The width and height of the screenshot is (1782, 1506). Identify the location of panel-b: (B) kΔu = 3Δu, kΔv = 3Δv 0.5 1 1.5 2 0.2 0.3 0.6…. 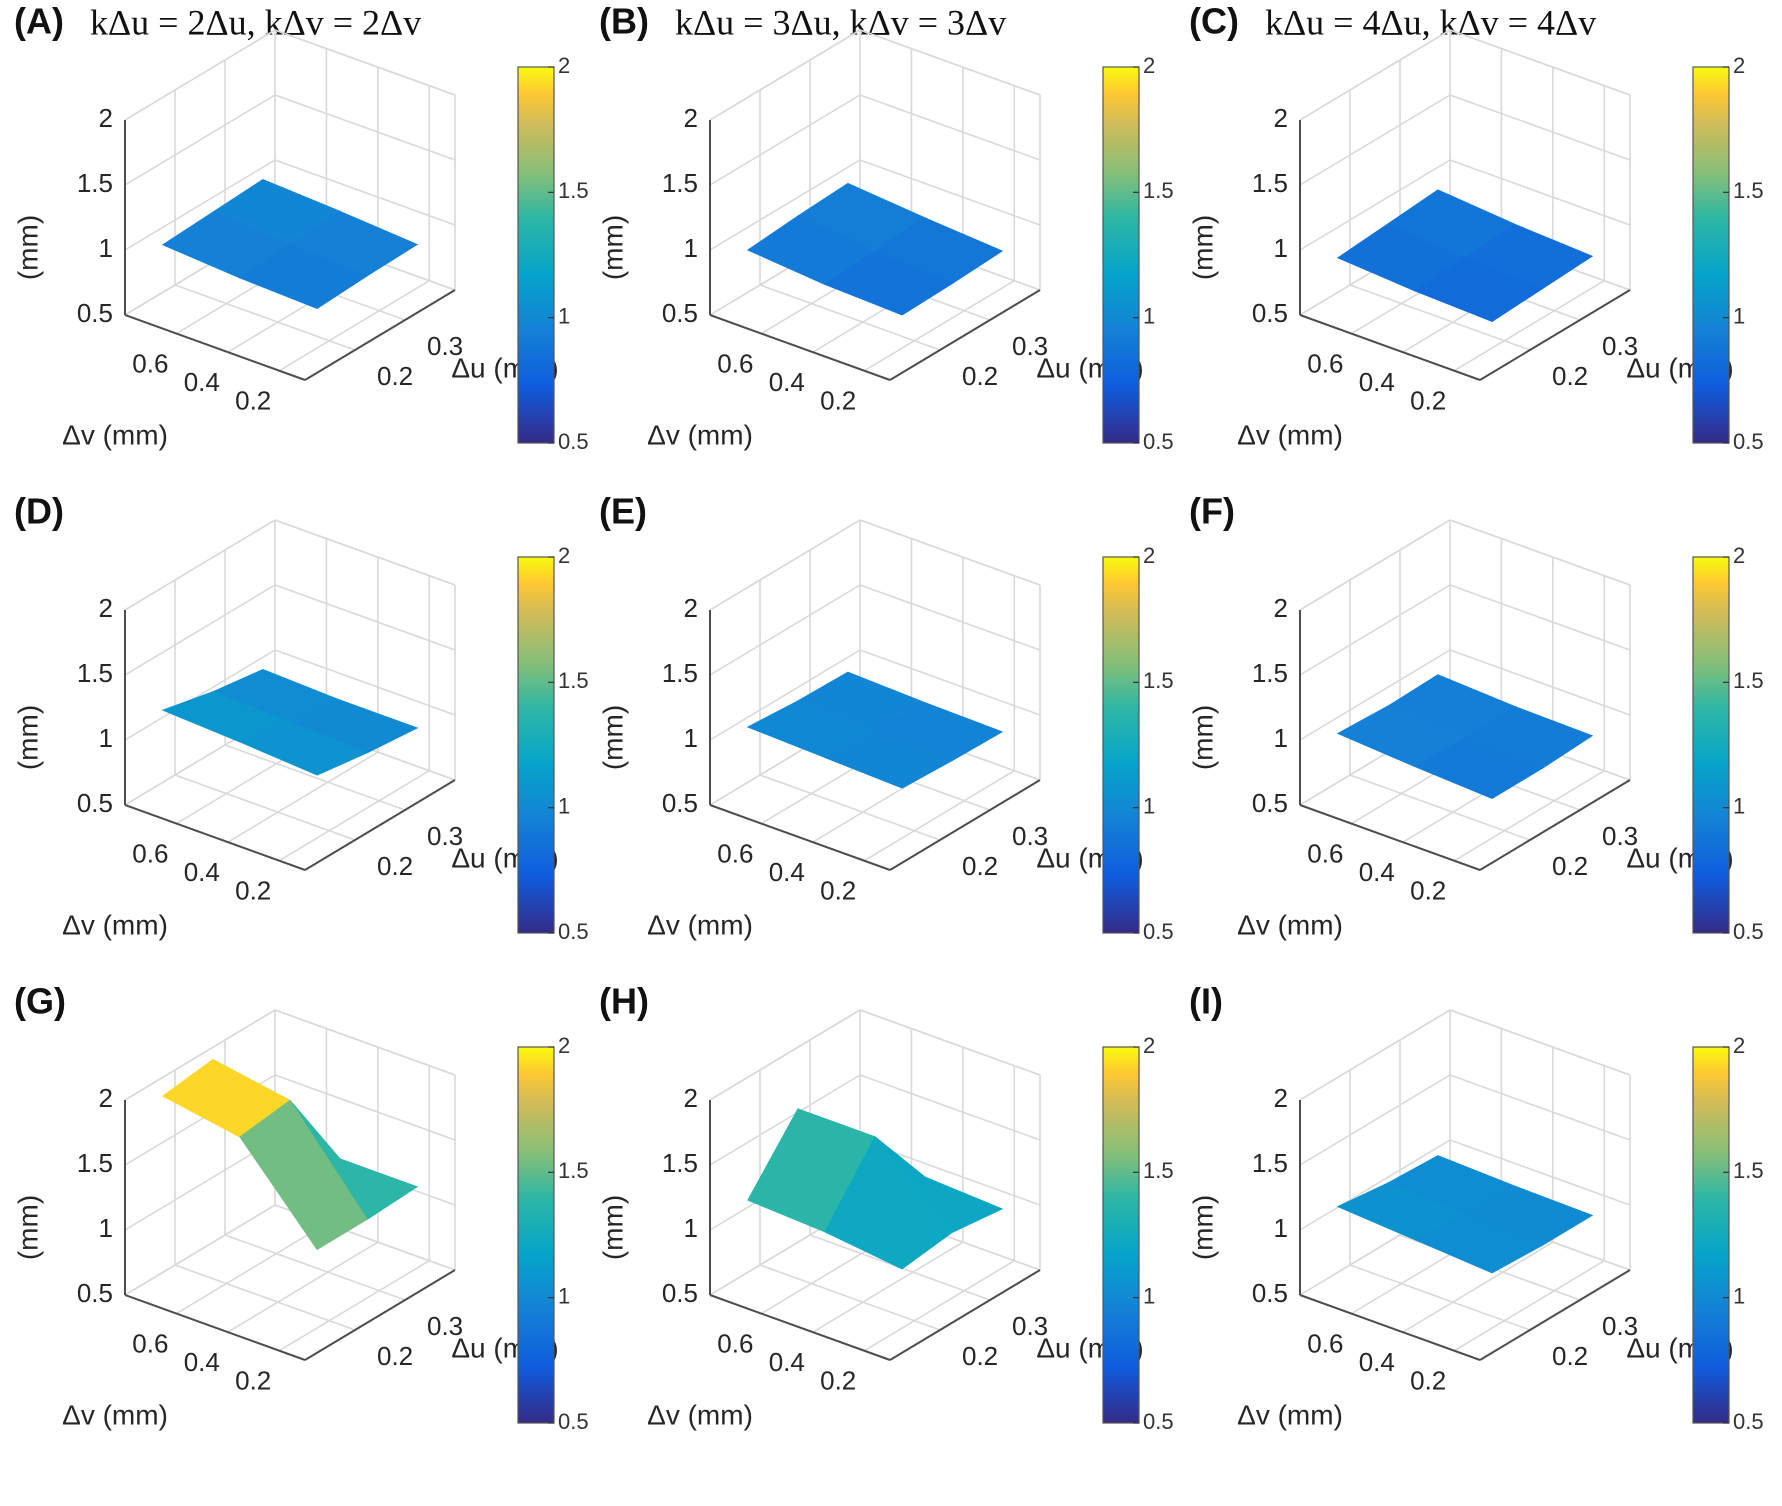
(885, 227).